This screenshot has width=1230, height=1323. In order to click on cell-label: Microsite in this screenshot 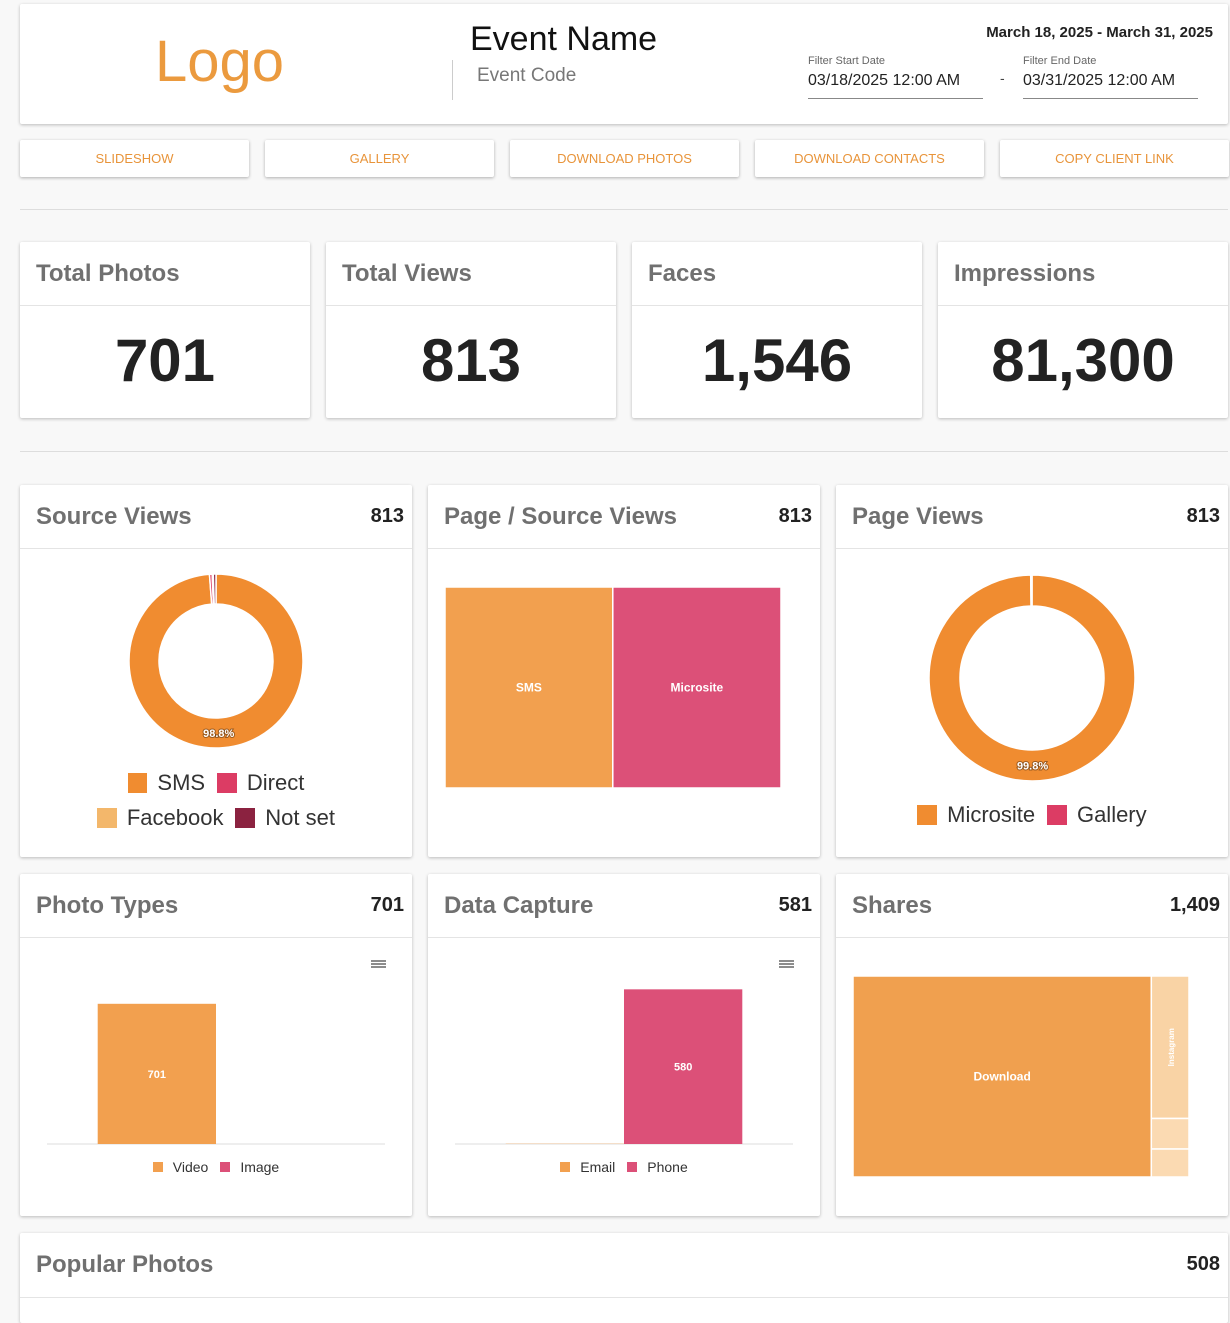, I will do `click(697, 688)`.